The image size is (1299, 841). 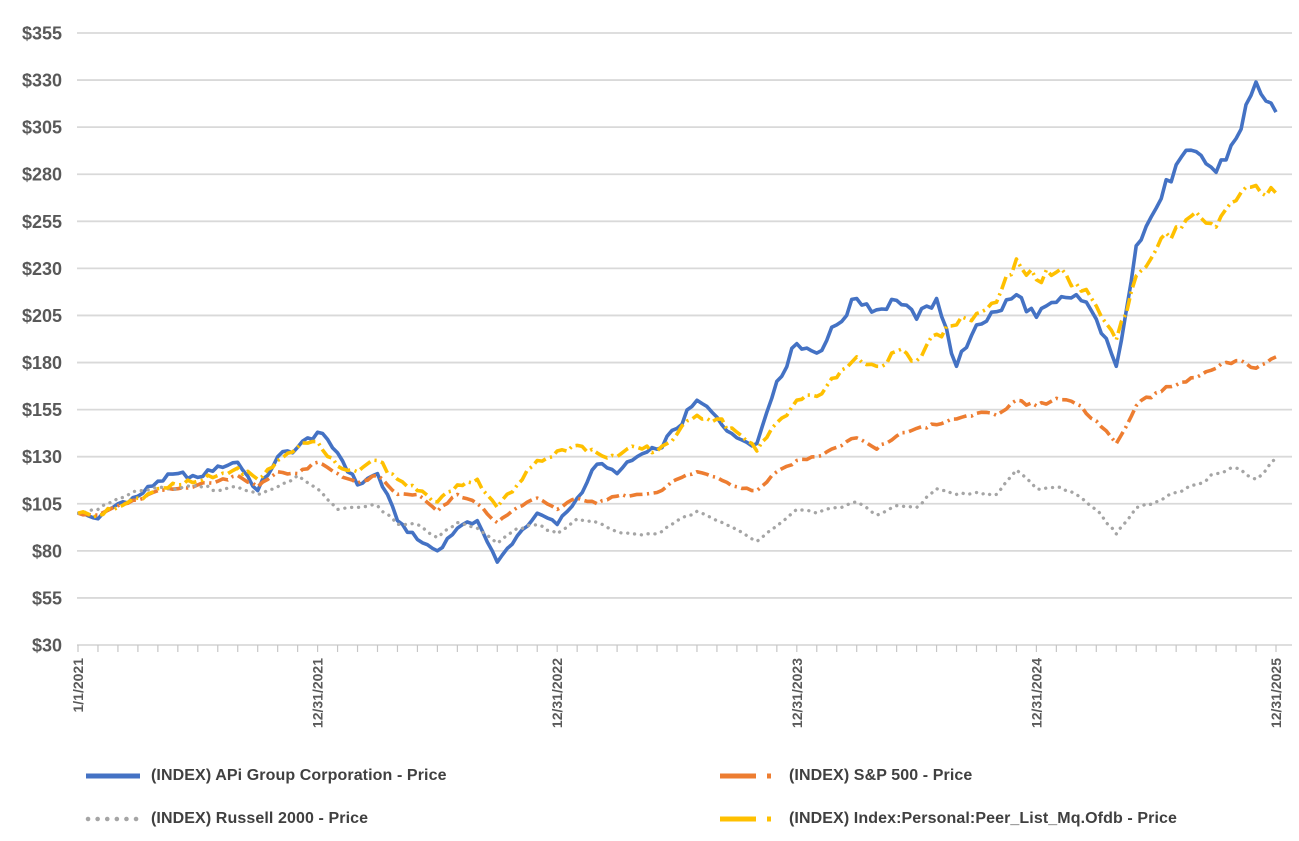 What do you see at coordinates (745, 819) in the screenshot?
I see `peer-list-line-icon` at bounding box center [745, 819].